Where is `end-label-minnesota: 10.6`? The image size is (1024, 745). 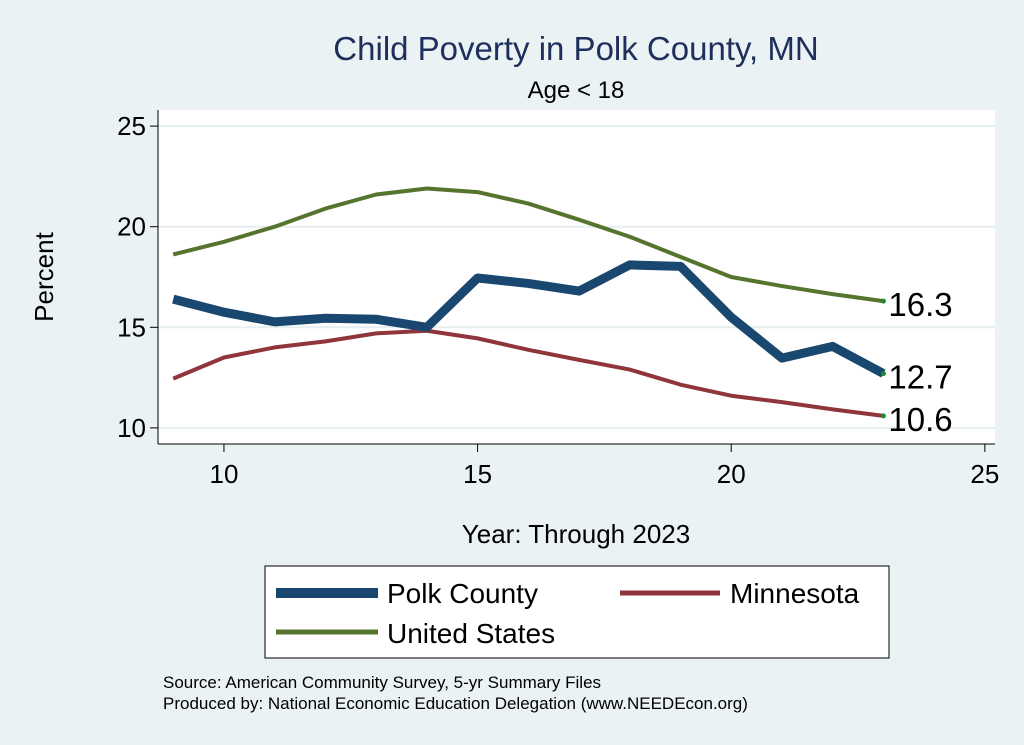 end-label-minnesota: 10.6 is located at coordinates (920, 419).